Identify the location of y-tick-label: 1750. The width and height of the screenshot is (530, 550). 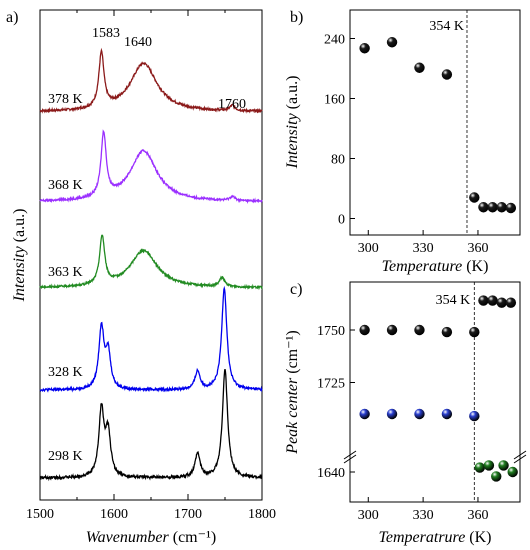
(331, 331).